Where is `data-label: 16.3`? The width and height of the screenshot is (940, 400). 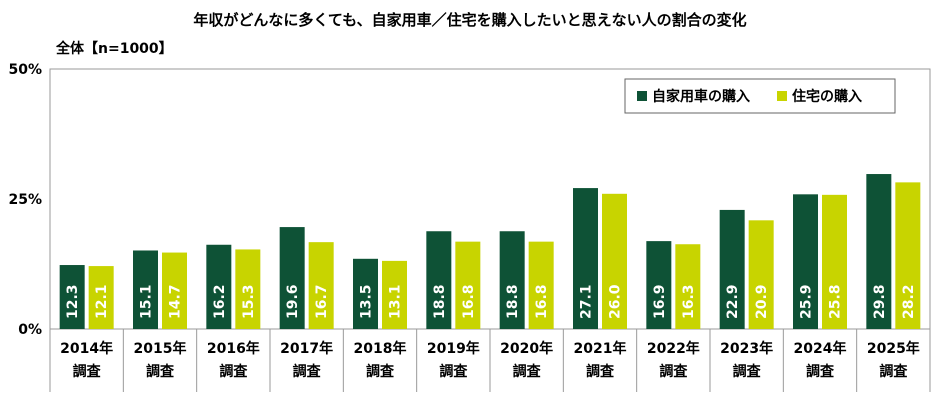
data-label: 16.3 is located at coordinates (689, 301).